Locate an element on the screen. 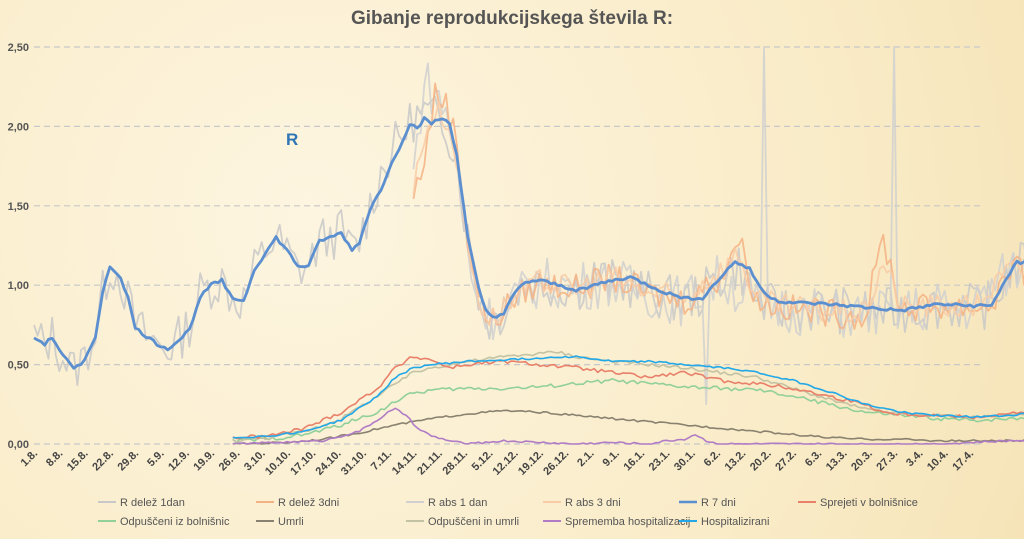 The height and width of the screenshot is (539, 1024). y-tick-label: 1,00 is located at coordinates (18, 286).